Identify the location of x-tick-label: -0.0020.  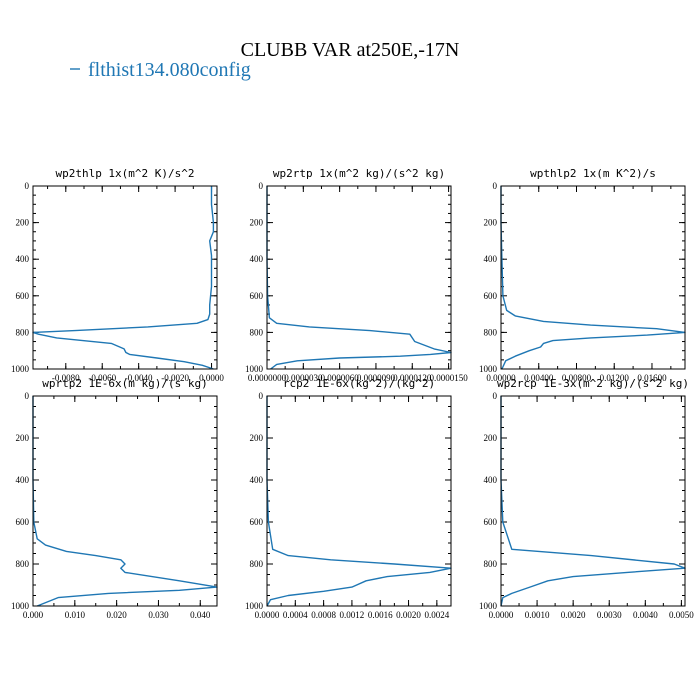
(175, 378).